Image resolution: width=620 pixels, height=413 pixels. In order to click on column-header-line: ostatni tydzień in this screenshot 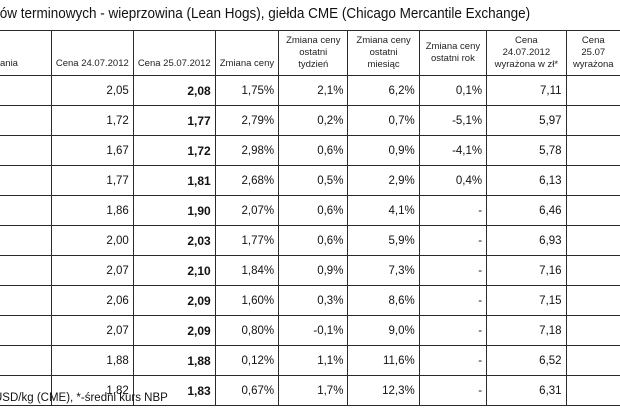, I will do `click(313, 58)`.